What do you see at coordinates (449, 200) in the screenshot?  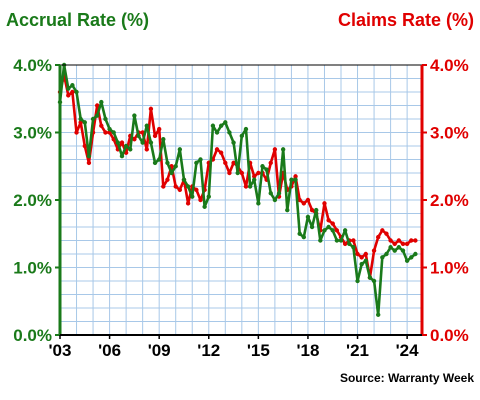 I see `right-axis-tick-label: 2.0%` at bounding box center [449, 200].